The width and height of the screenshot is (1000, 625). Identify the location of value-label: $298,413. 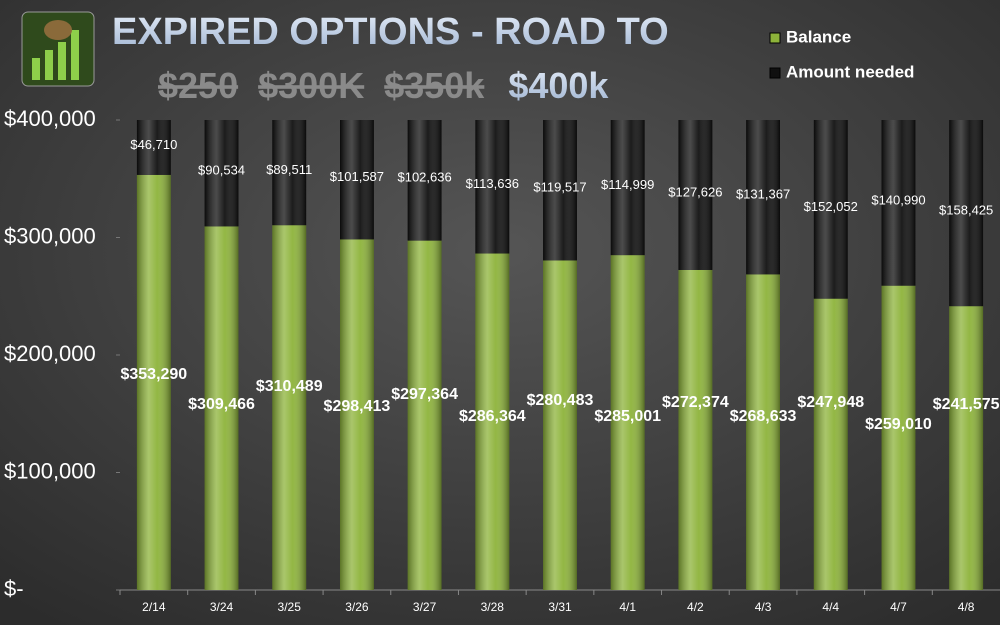
(357, 406).